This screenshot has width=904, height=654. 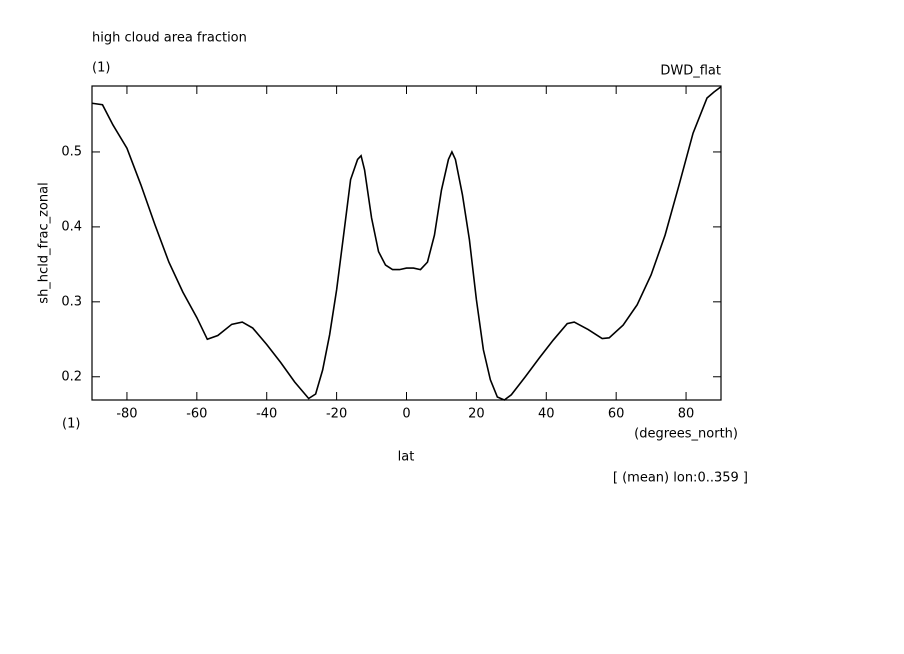 I want to click on x-tick-label: -40, so click(x=266, y=414).